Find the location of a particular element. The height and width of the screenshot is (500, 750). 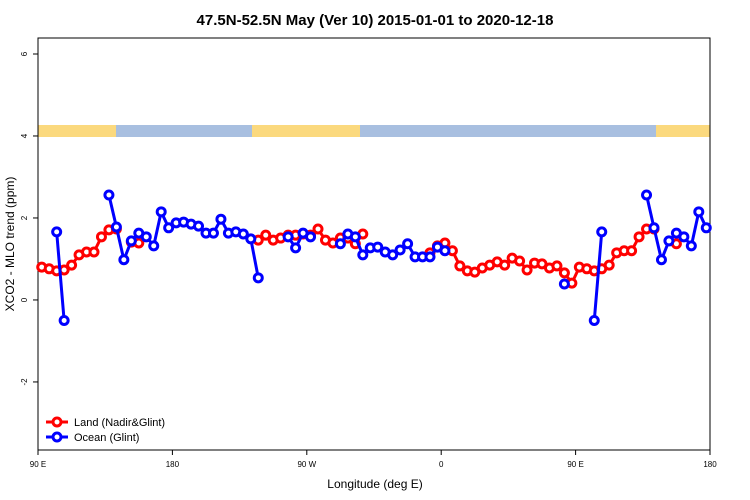

surface-strip is located at coordinates (374, 131).